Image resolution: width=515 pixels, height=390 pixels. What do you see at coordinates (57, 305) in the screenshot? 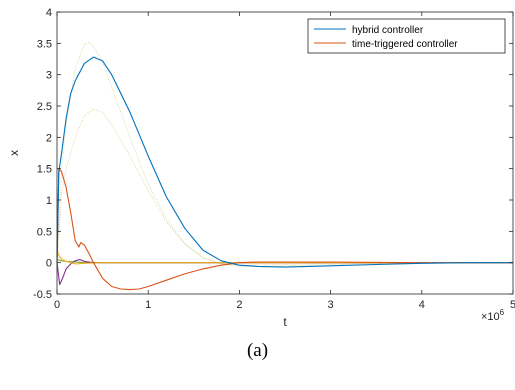
I see `x-tick-label: 0` at bounding box center [57, 305].